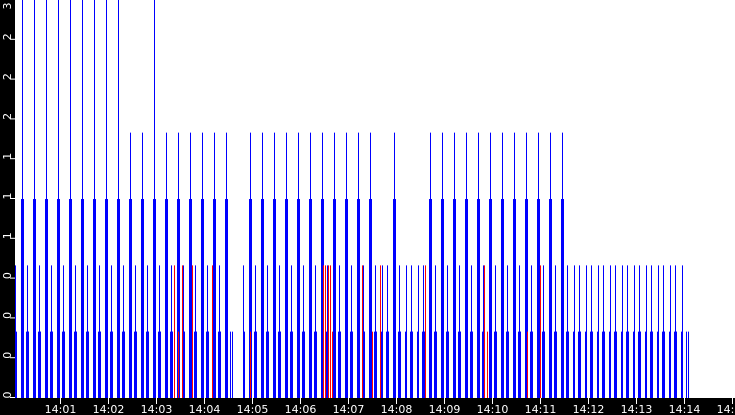  Describe the element at coordinates (493, 409) in the screenshot. I see `x-tick-label: 14:10` at that location.